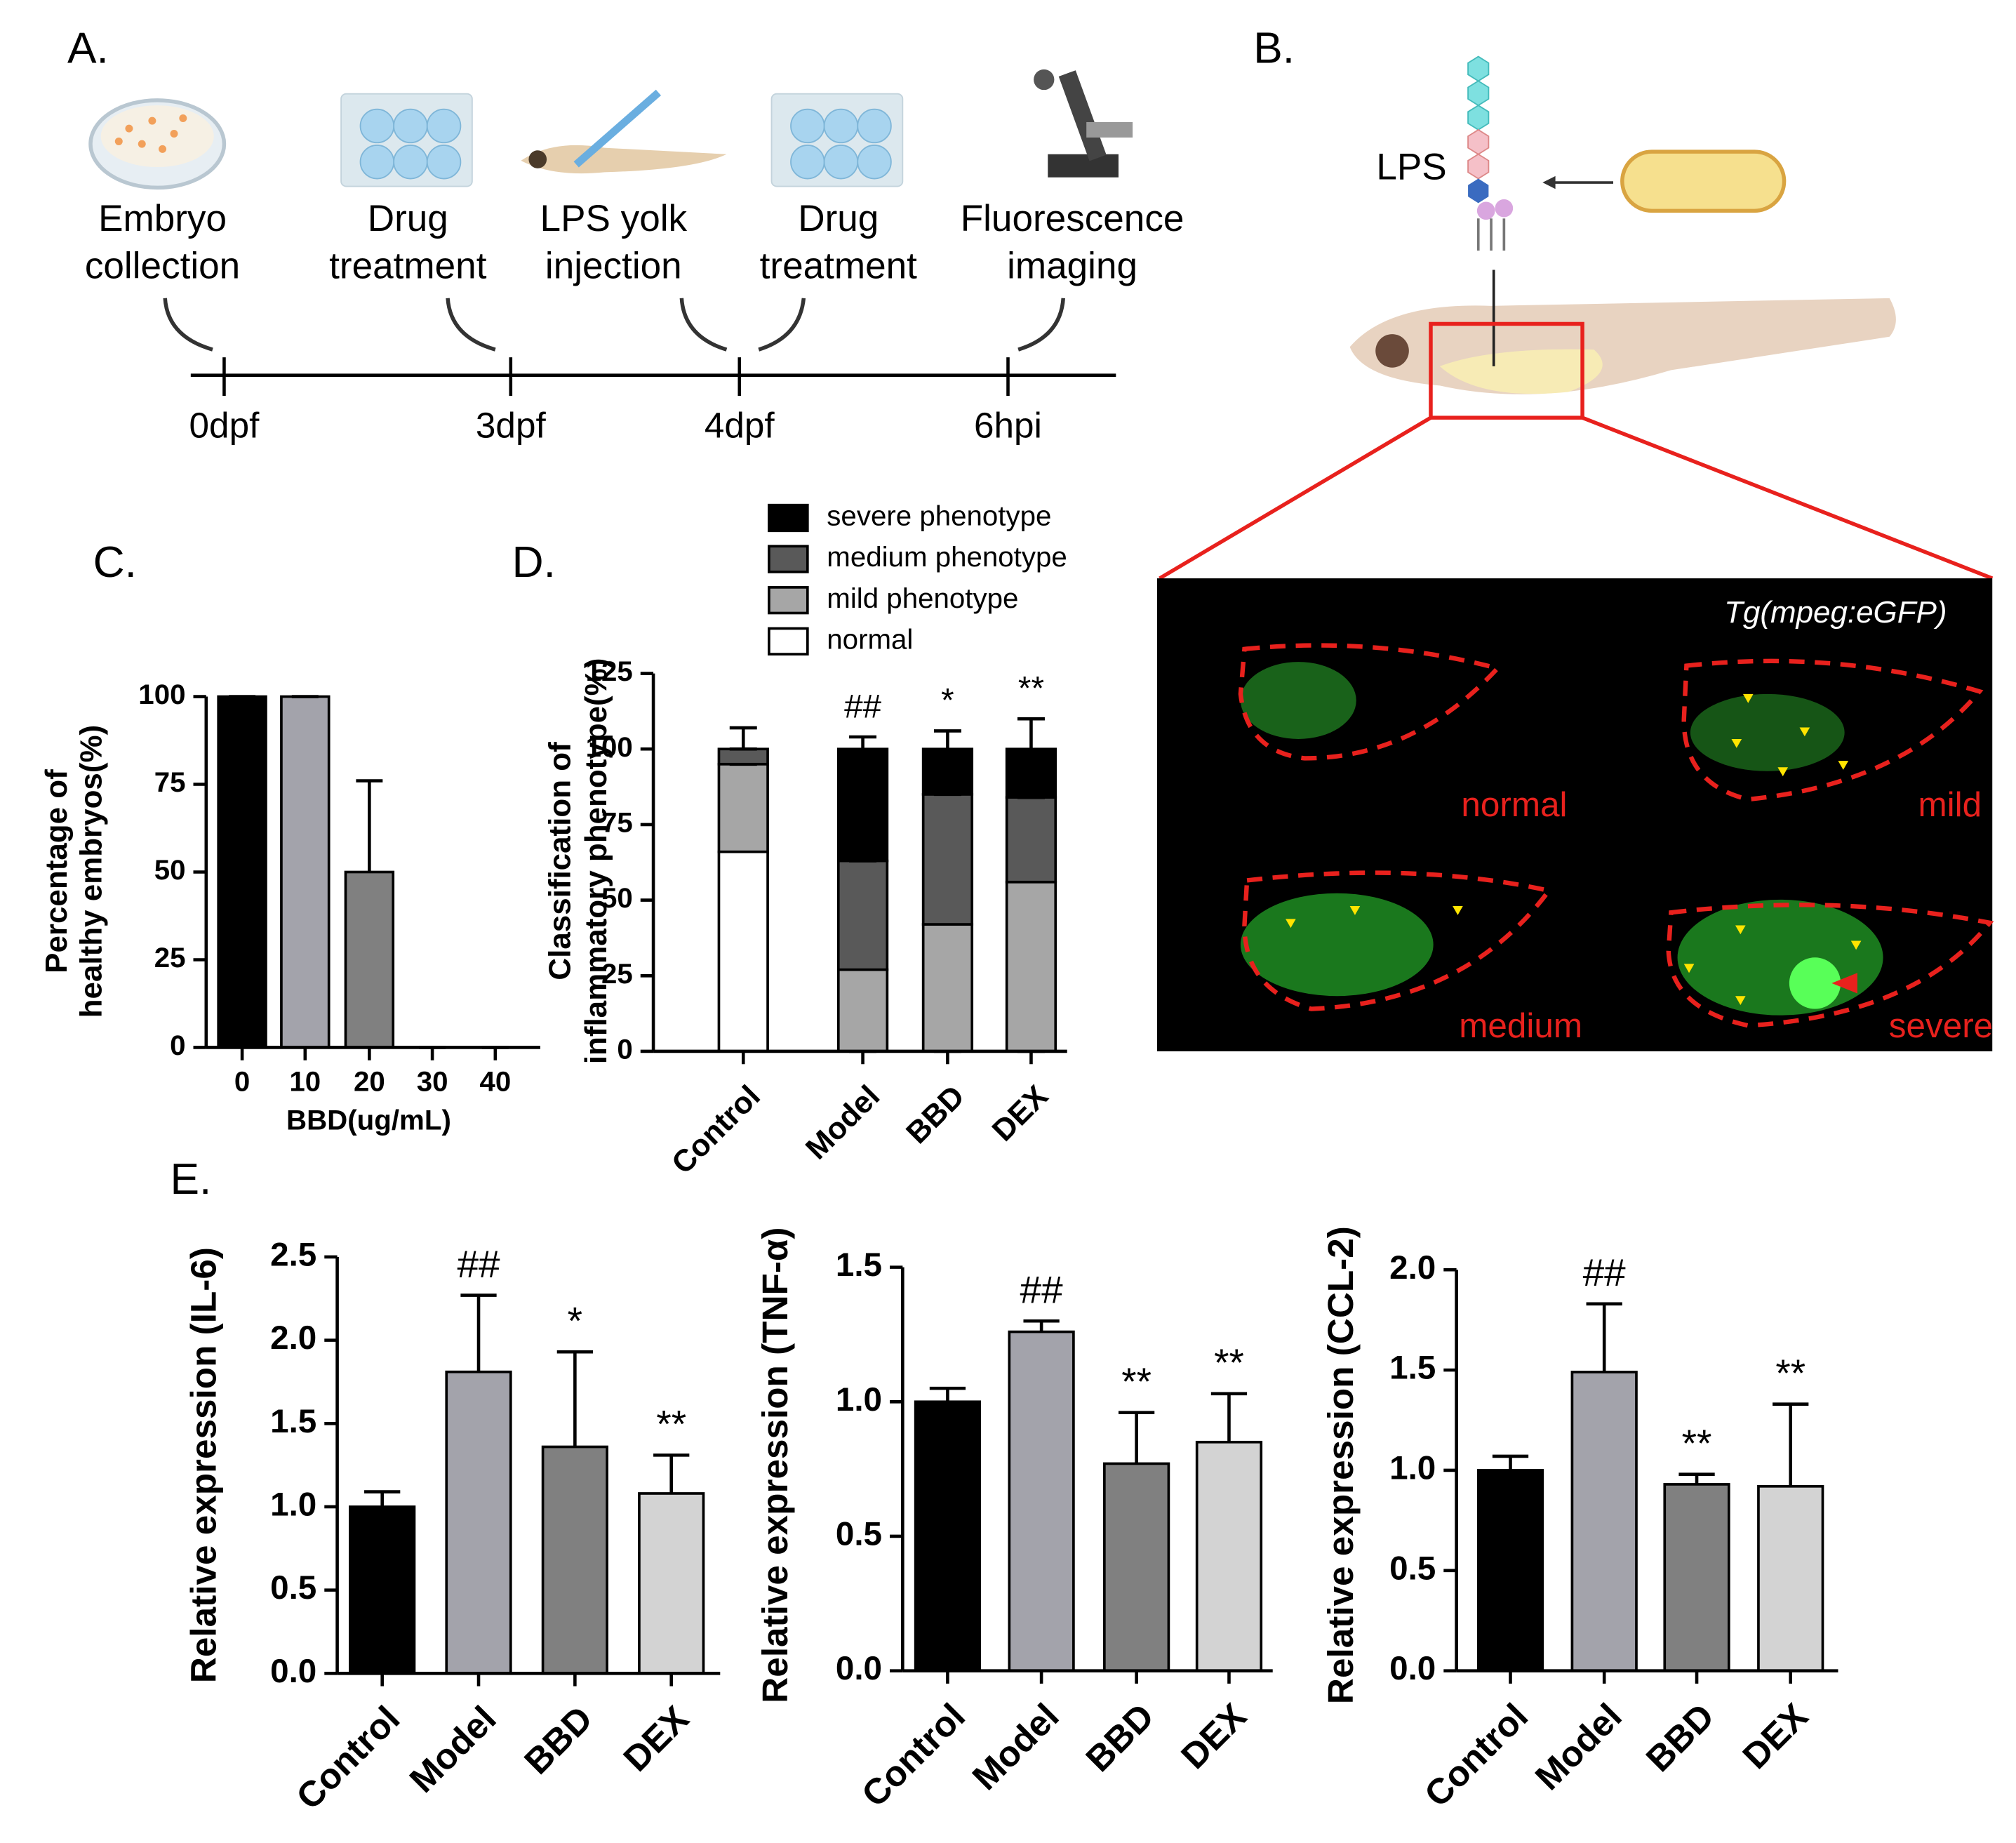 This screenshot has width=2016, height=1843. I want to click on y-axis-label: Relative expression (TNF-α), so click(775, 1465).